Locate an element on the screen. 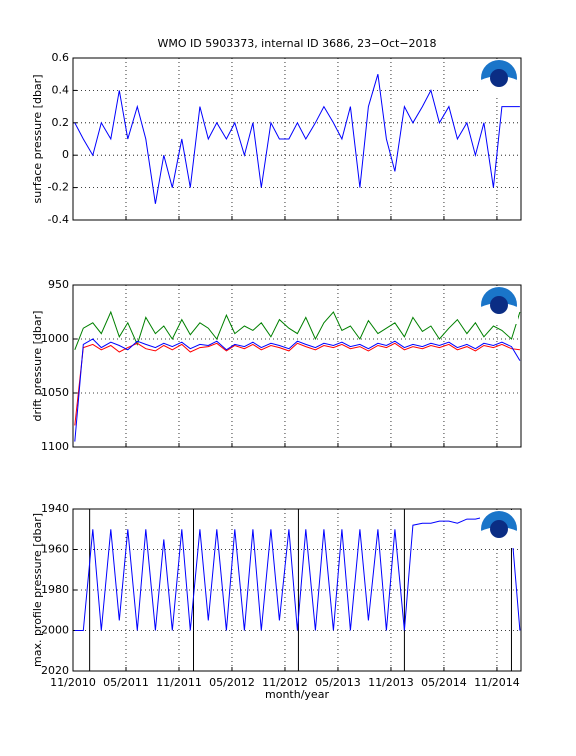  y-tick-label: 1960 is located at coordinates (55, 549).